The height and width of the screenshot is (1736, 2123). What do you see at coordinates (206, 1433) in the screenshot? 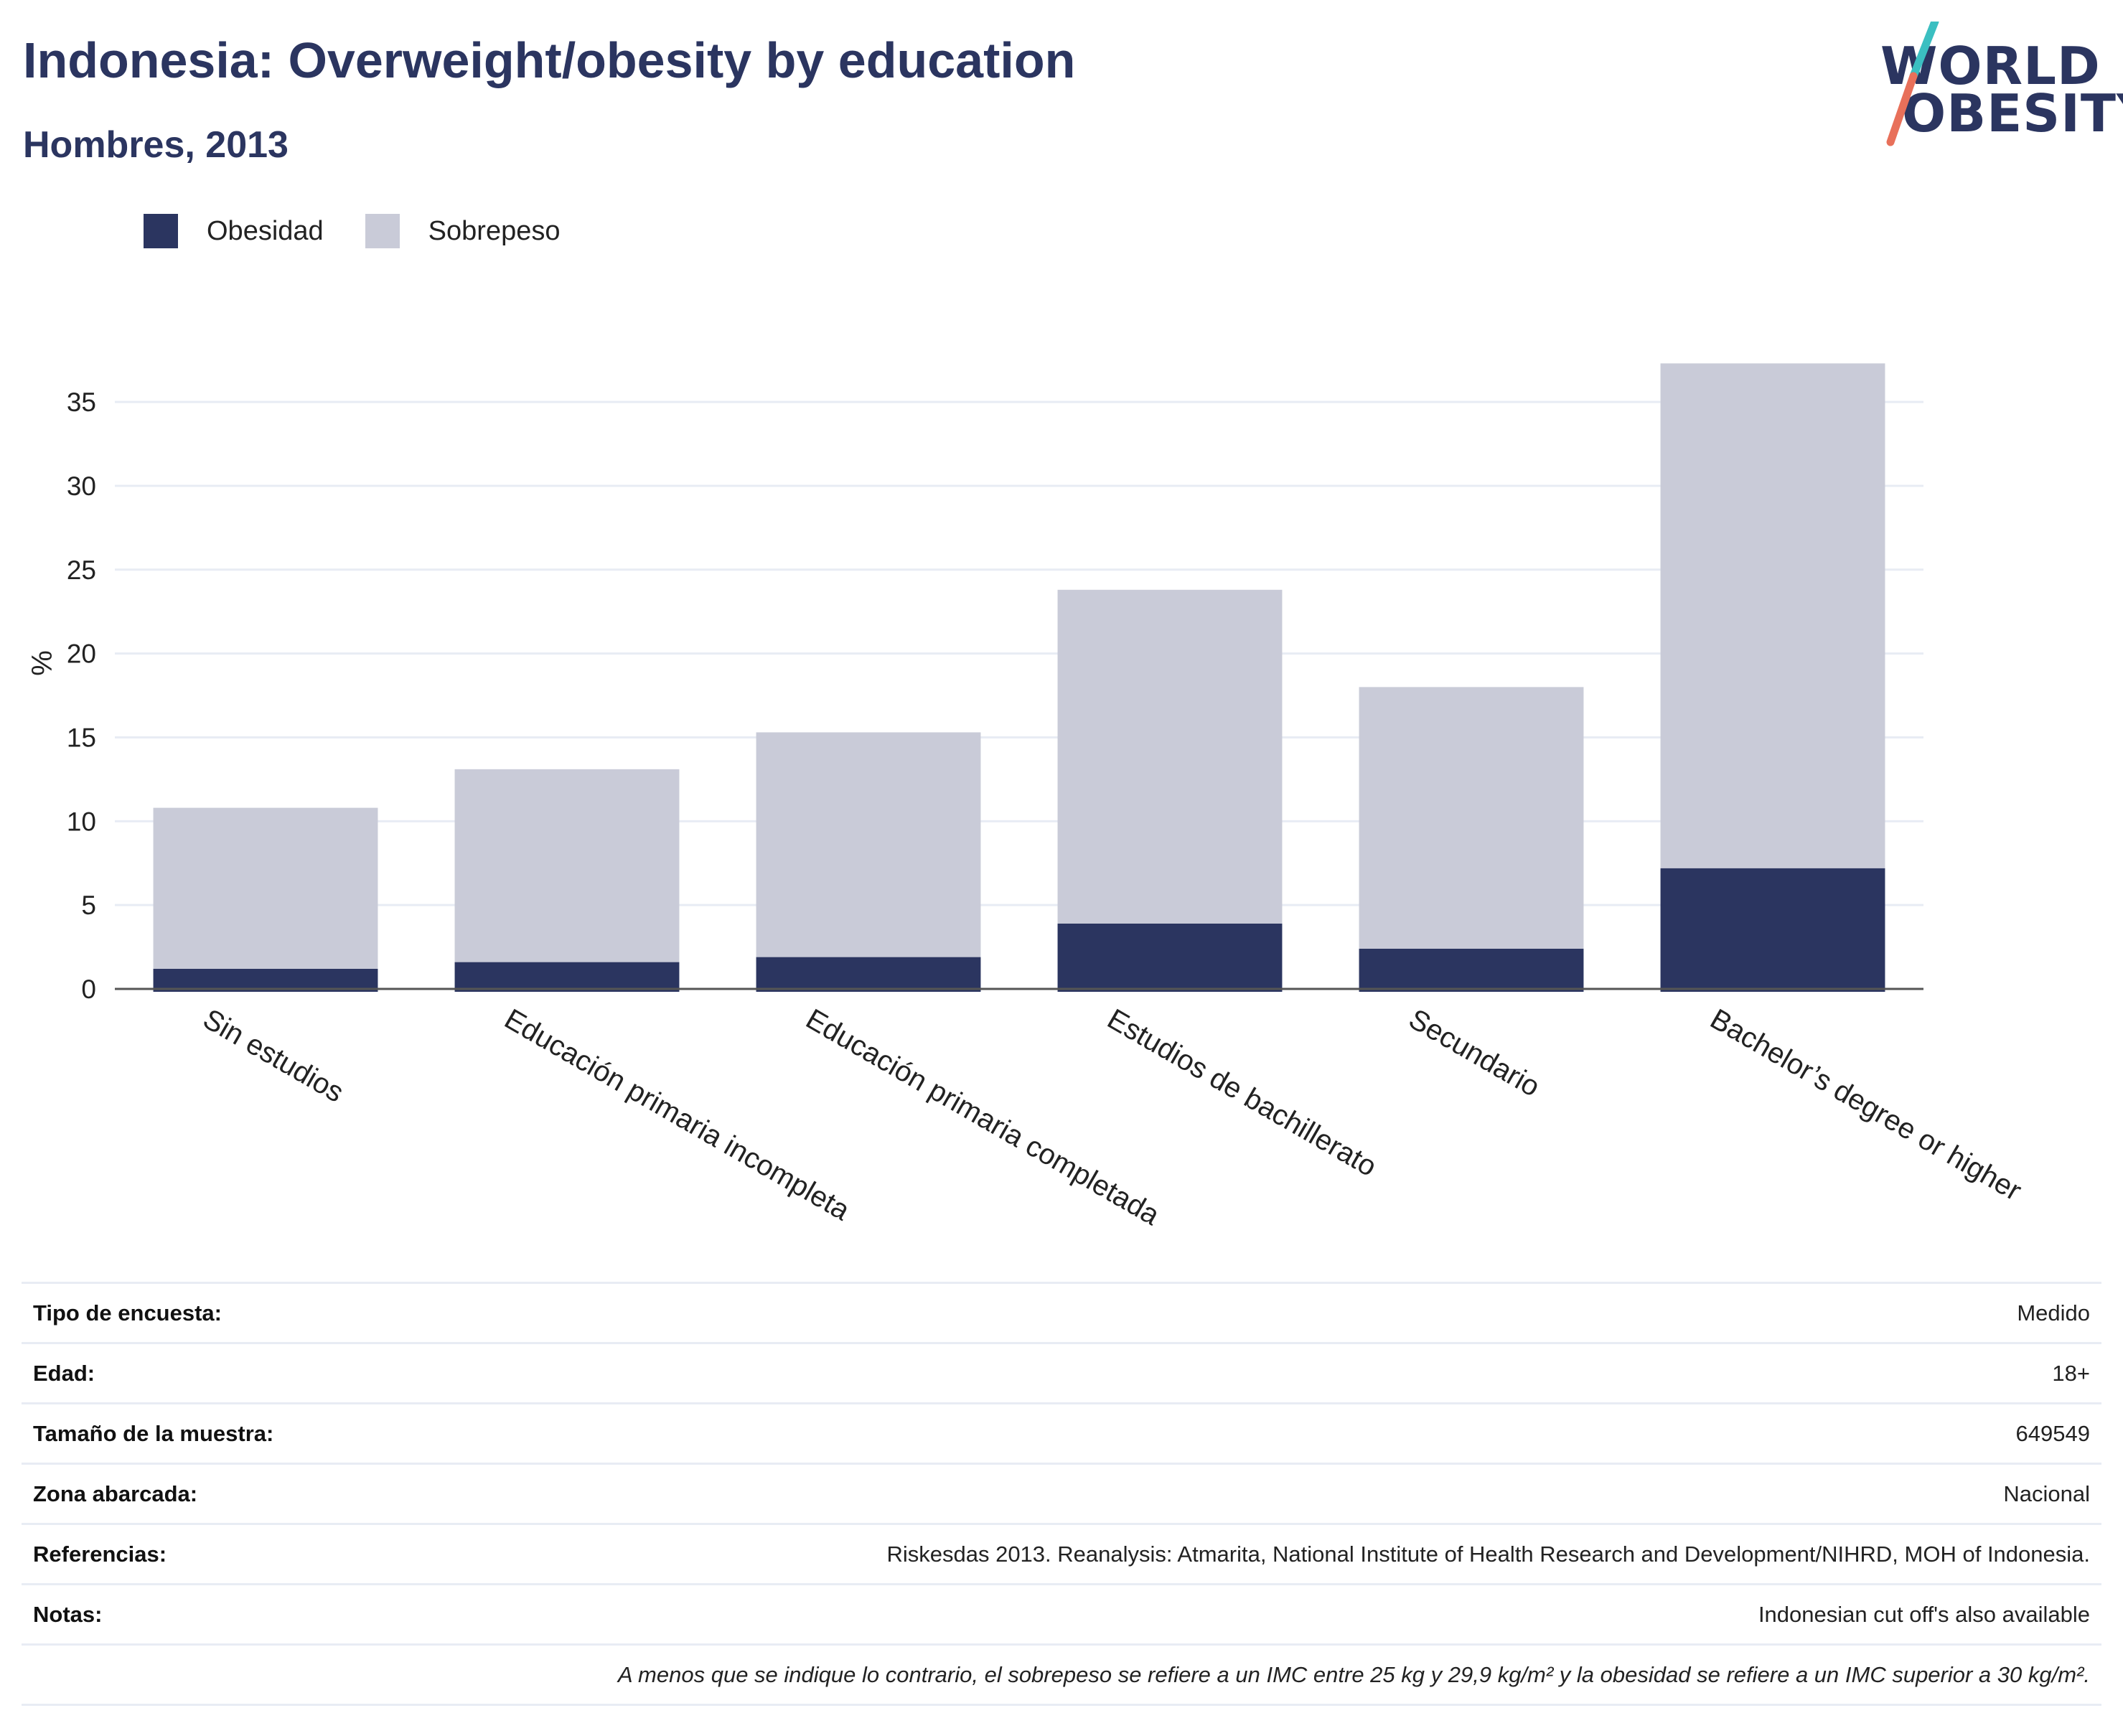
I see `info-label: Tamaño de la muestra:` at bounding box center [206, 1433].